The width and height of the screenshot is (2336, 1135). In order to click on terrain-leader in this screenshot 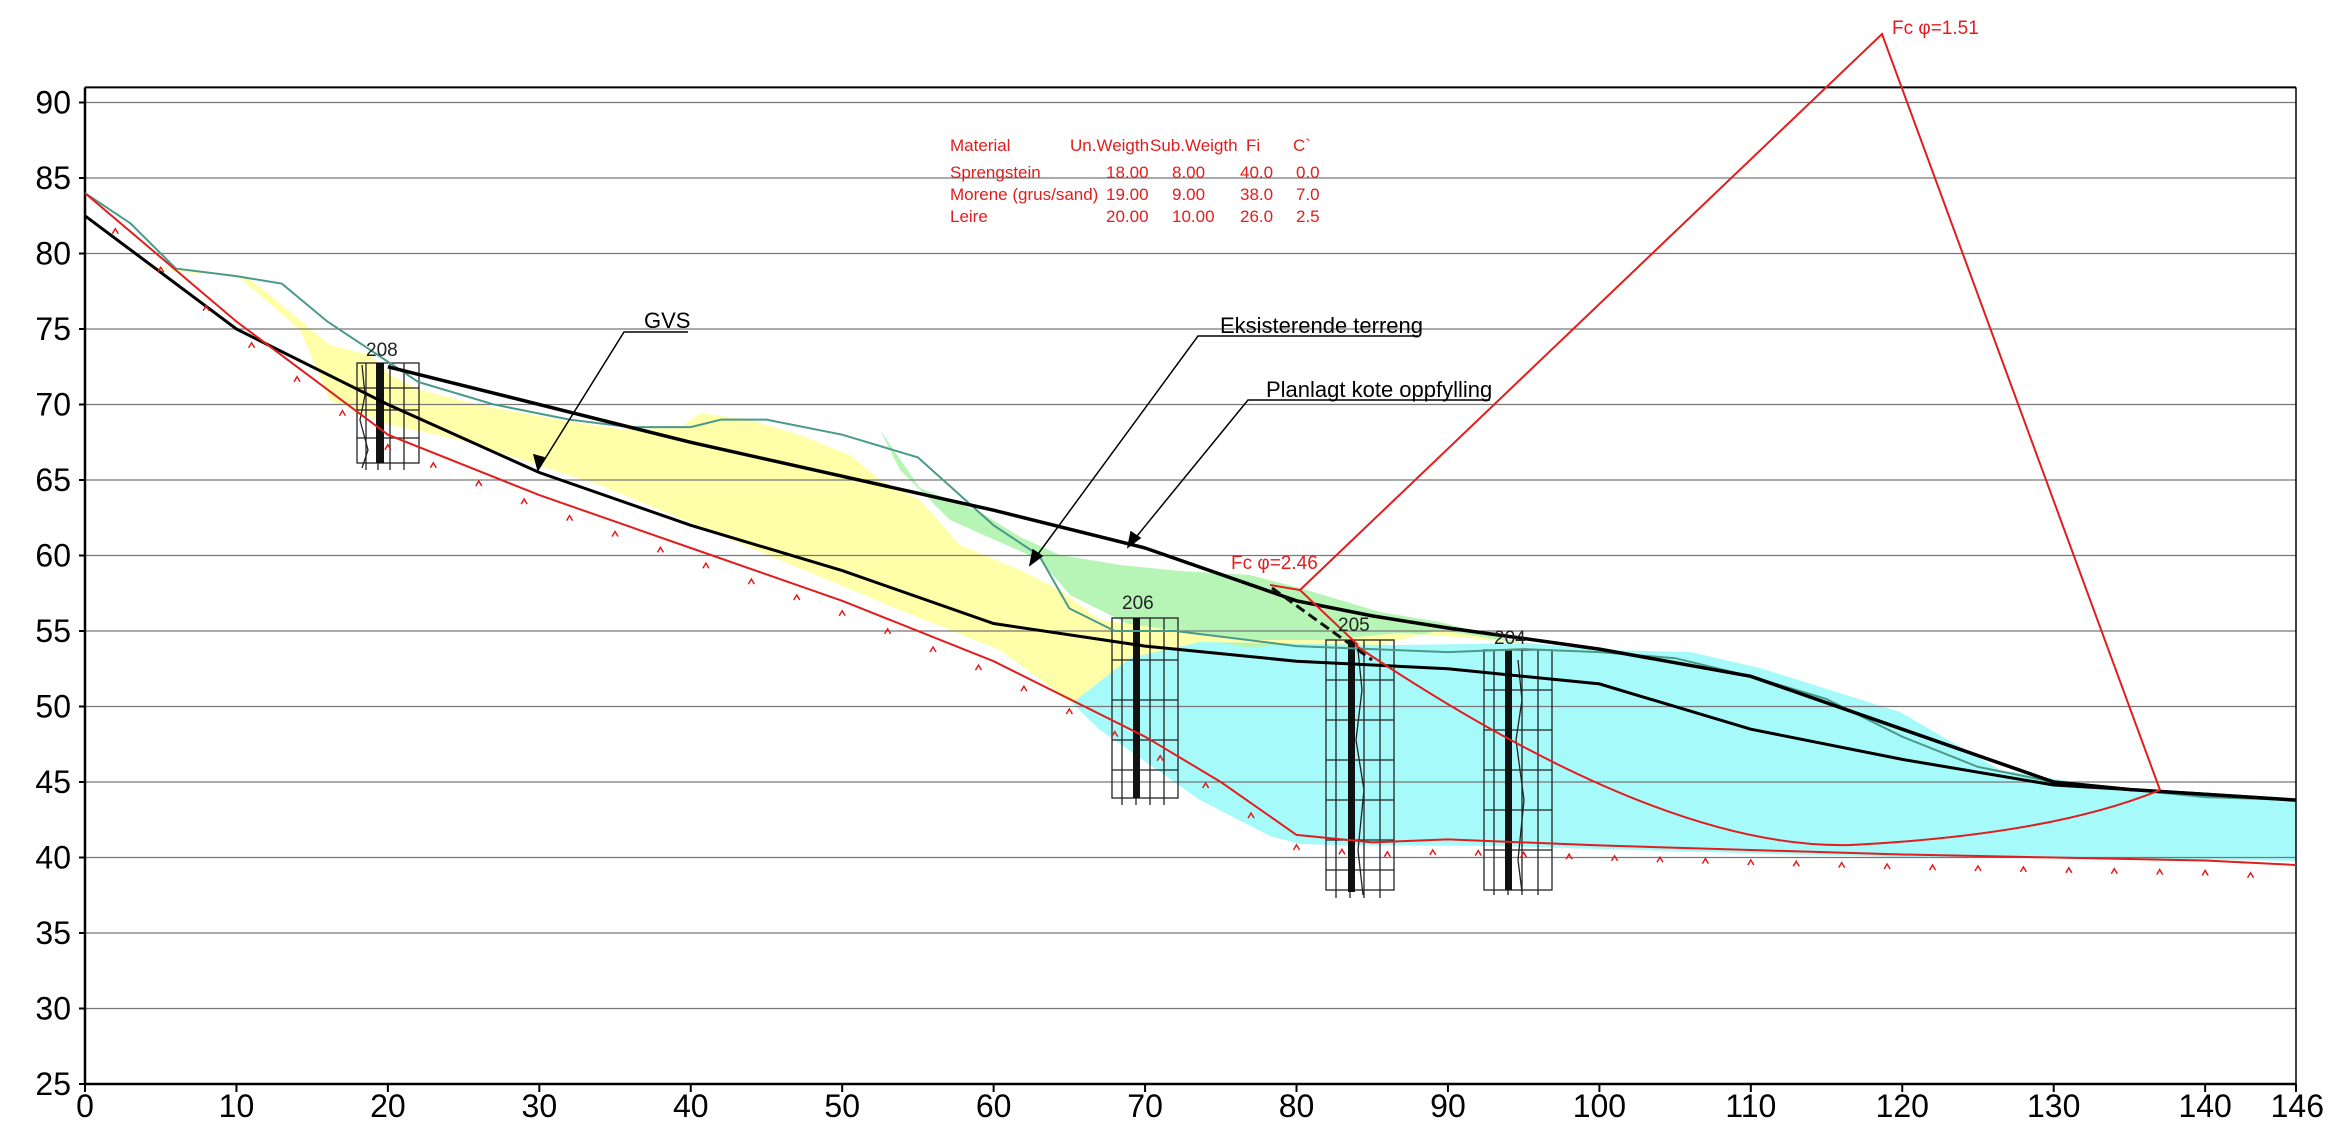, I will do `click(1223, 450)`.